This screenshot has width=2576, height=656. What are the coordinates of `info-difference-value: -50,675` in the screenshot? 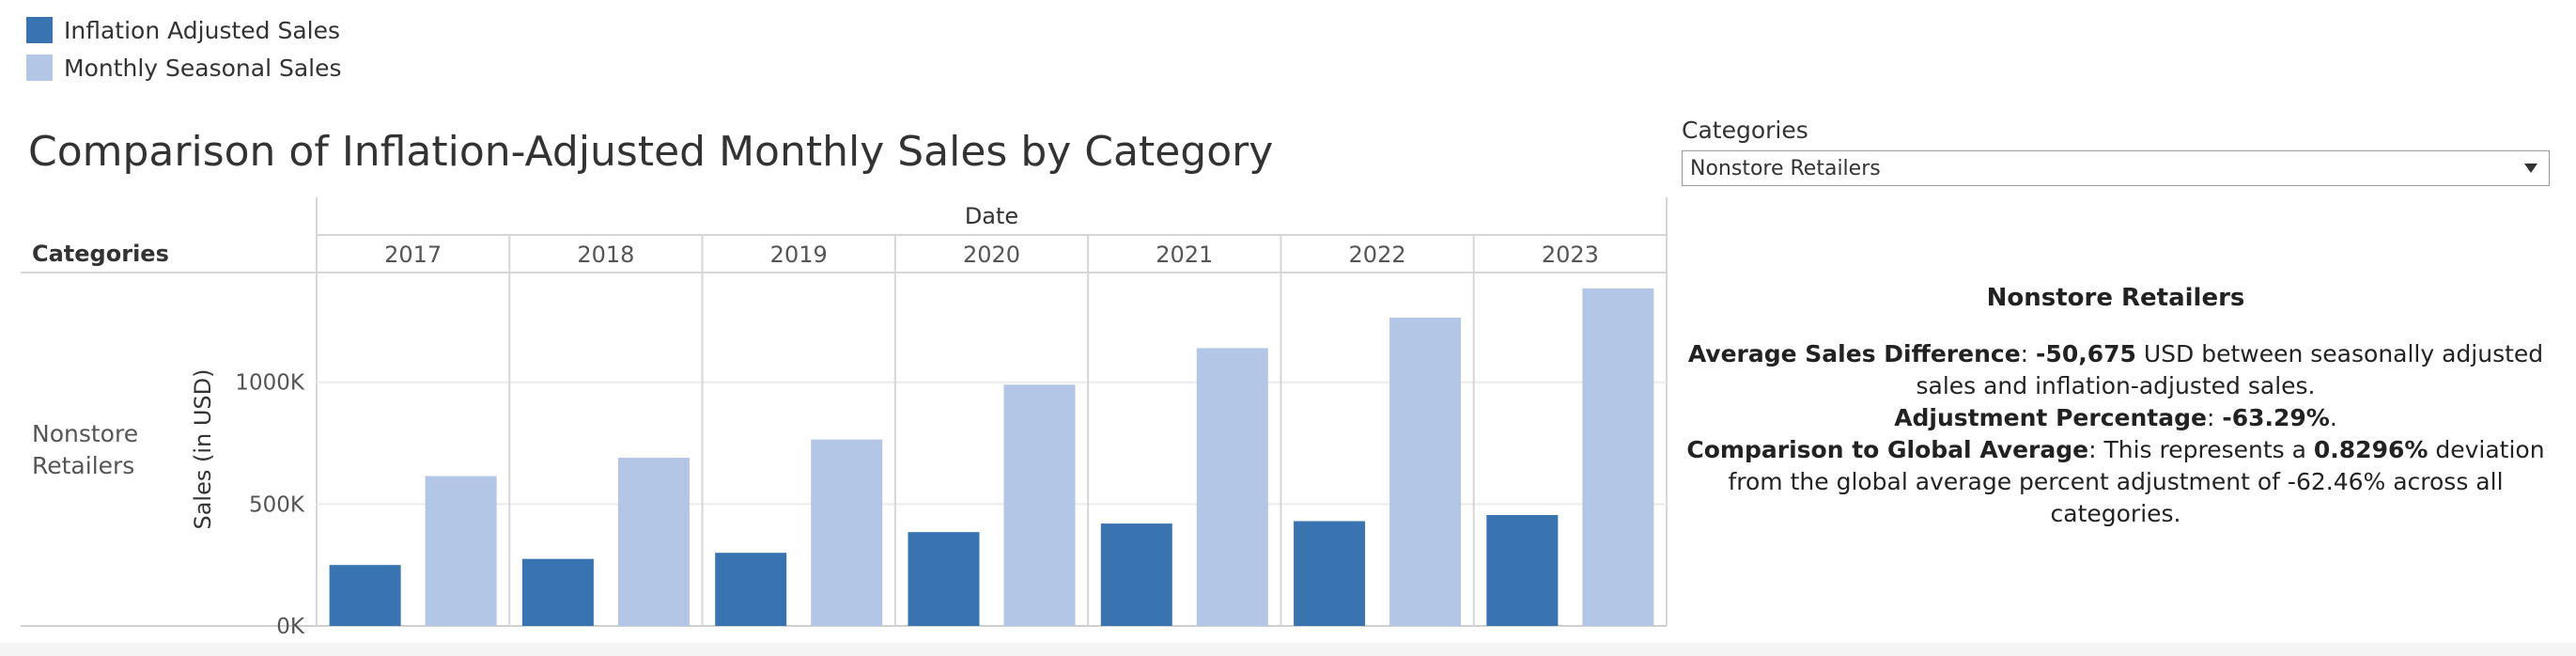 It's located at (2086, 353).